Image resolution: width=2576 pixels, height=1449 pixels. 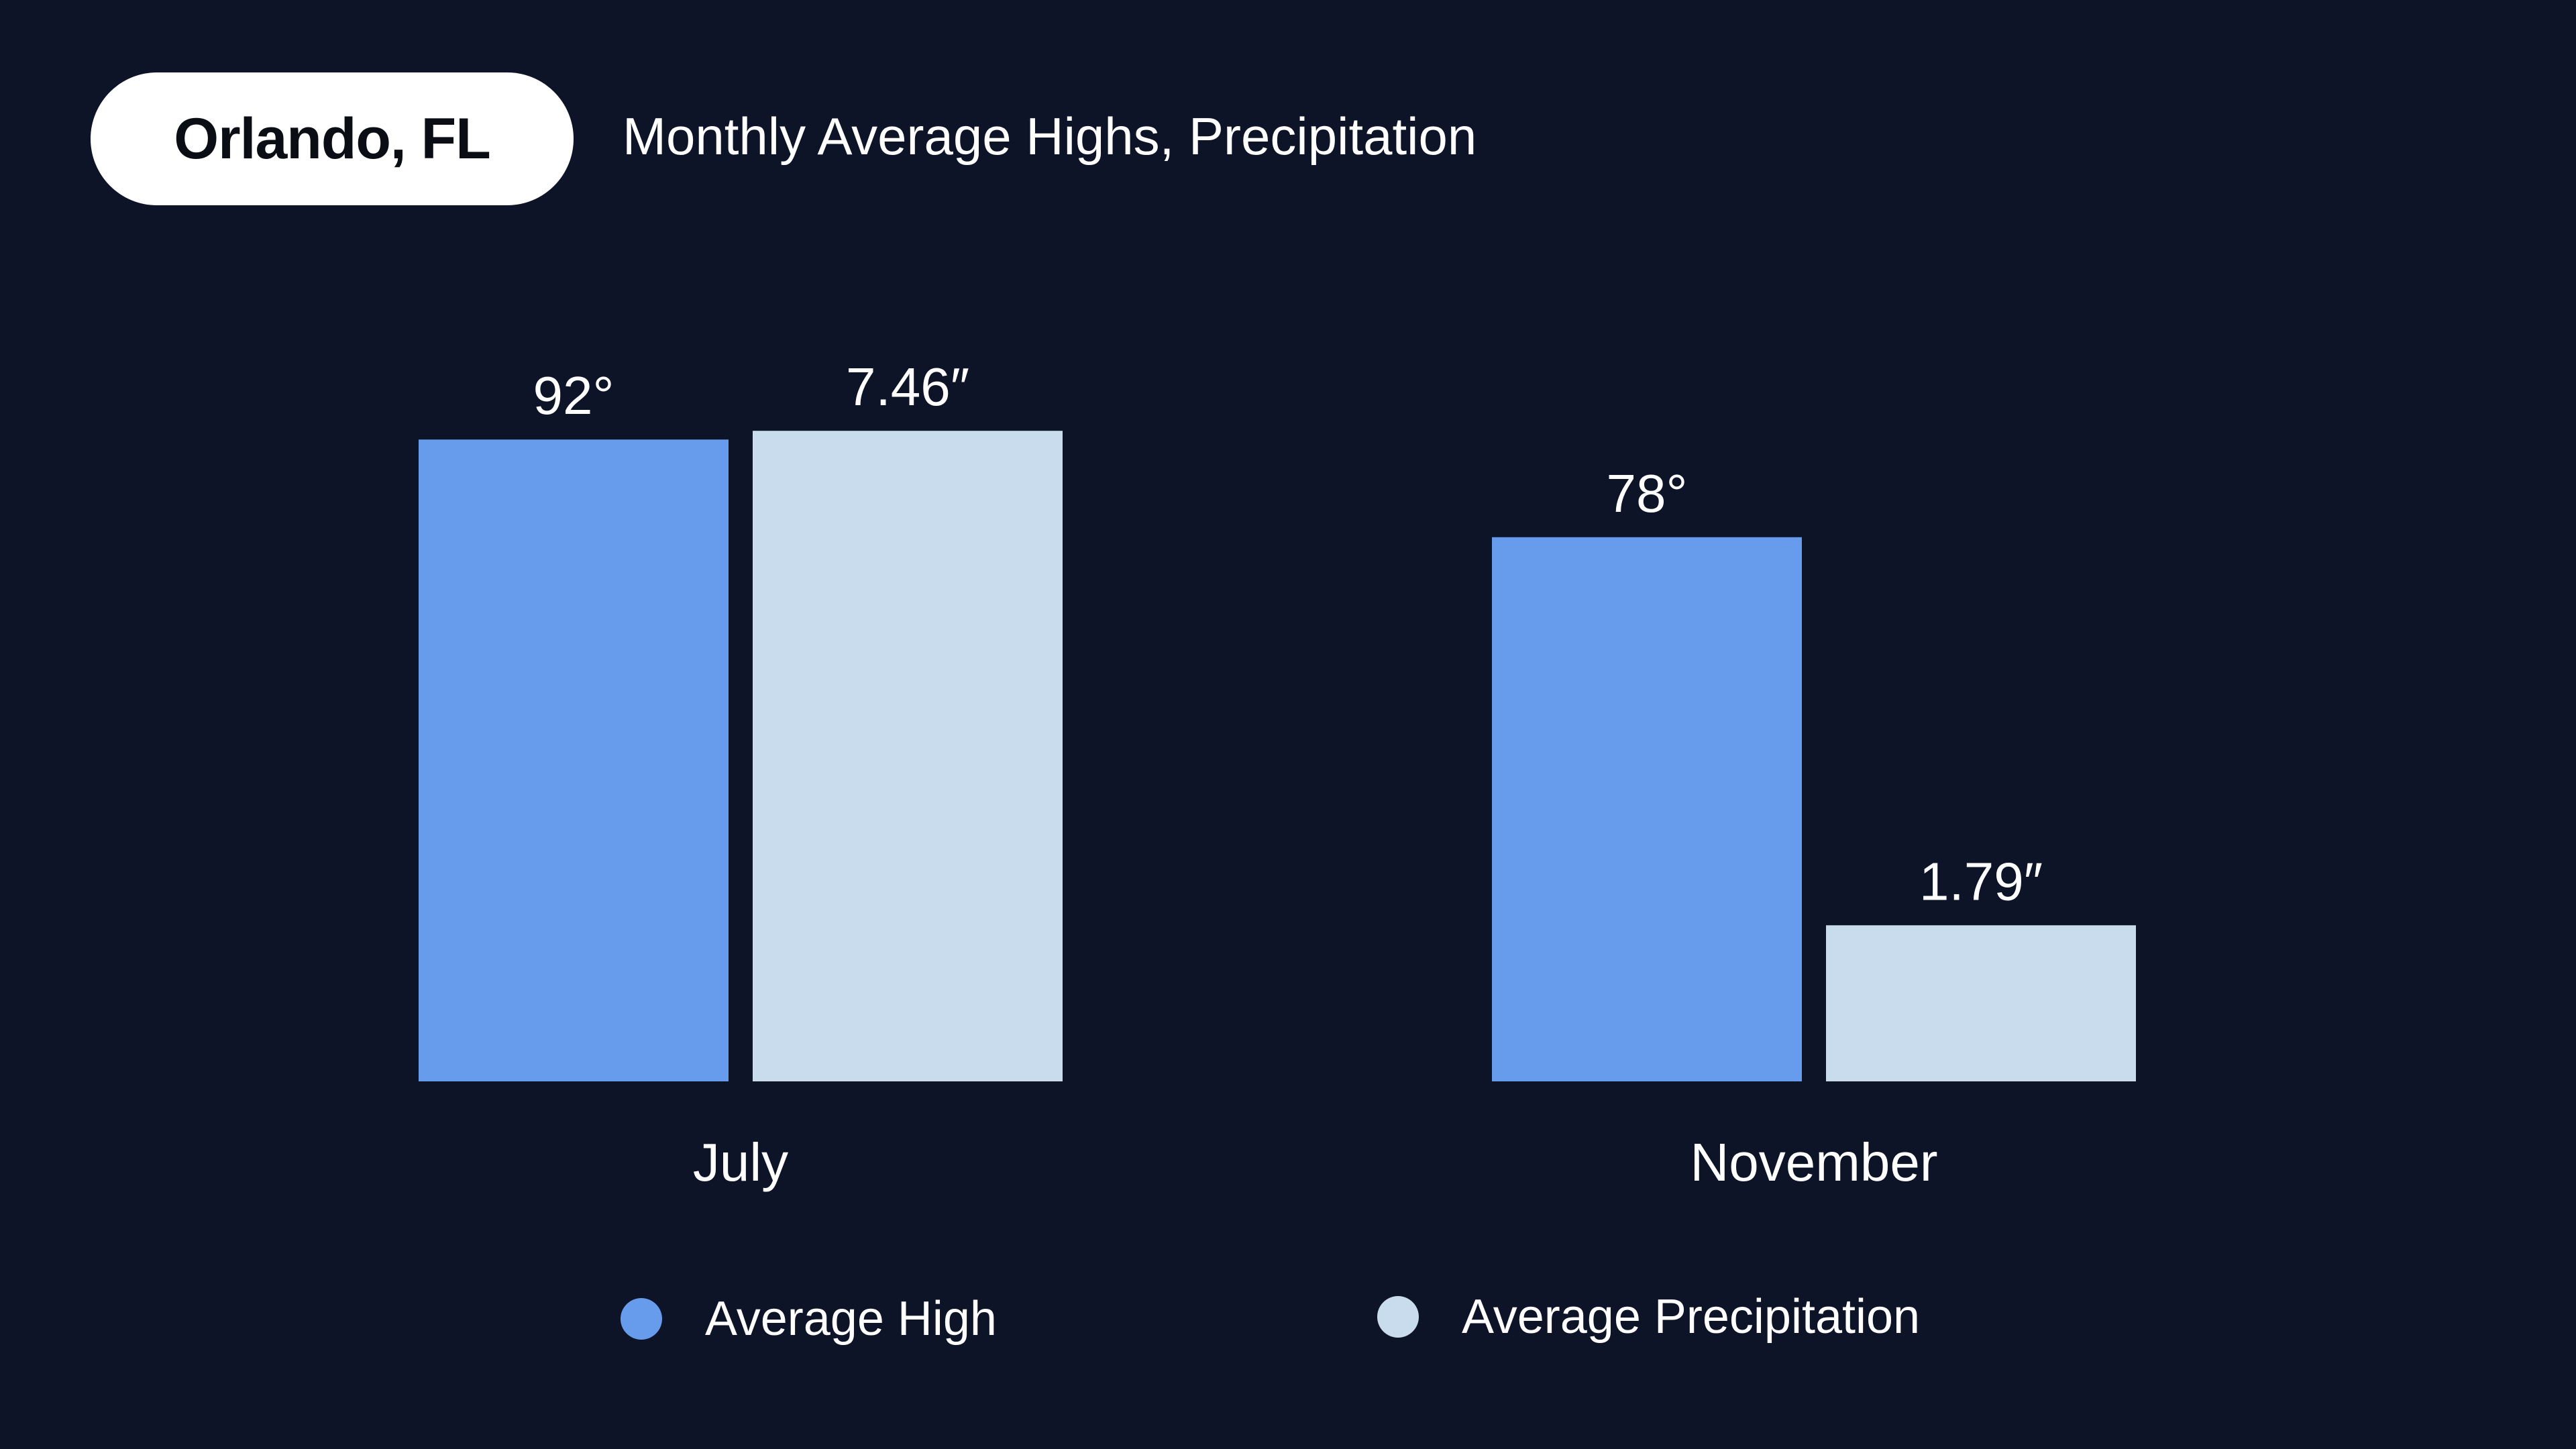 What do you see at coordinates (908, 756) in the screenshot?
I see `bar-july-average-precipitation` at bounding box center [908, 756].